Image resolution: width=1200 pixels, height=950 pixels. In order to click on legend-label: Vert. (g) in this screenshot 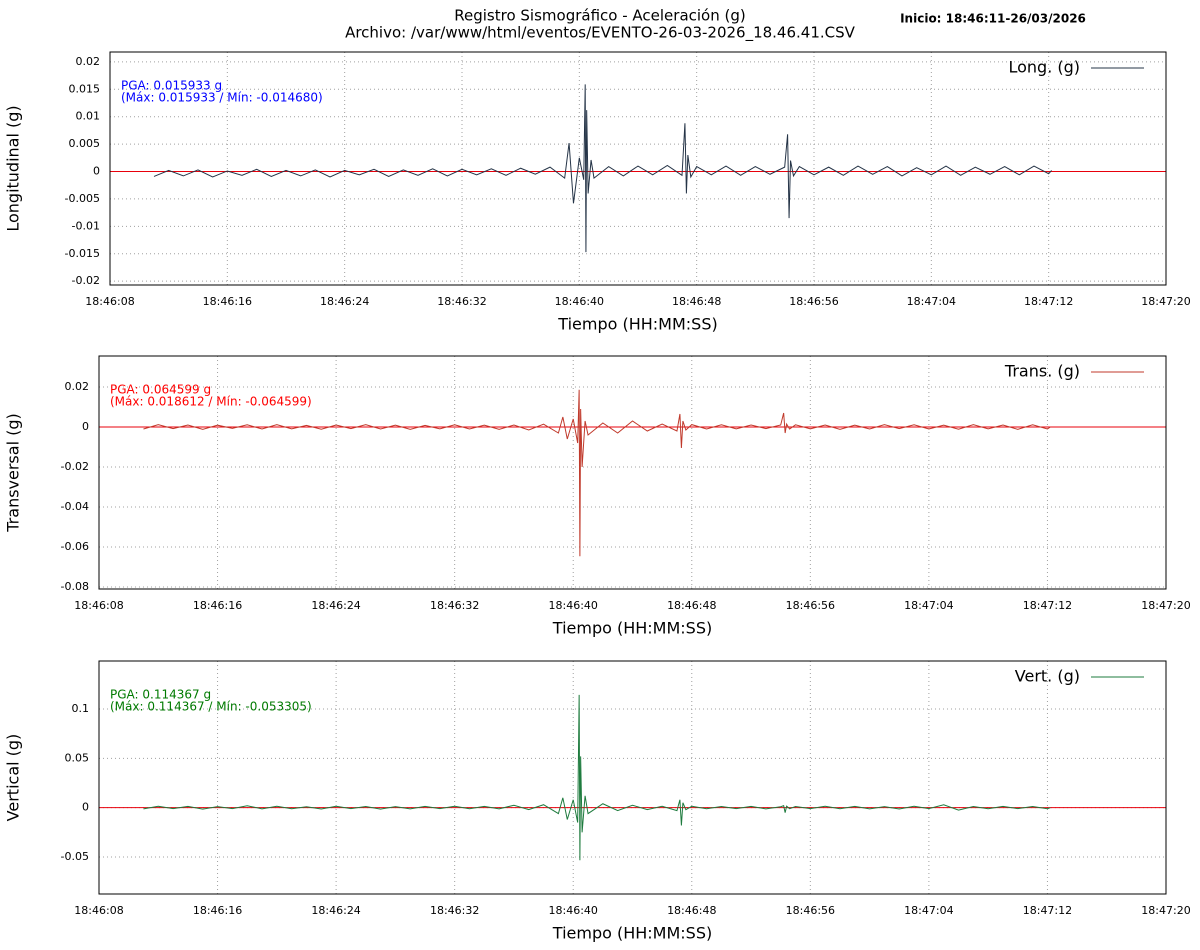, I will do `click(1047, 676)`.